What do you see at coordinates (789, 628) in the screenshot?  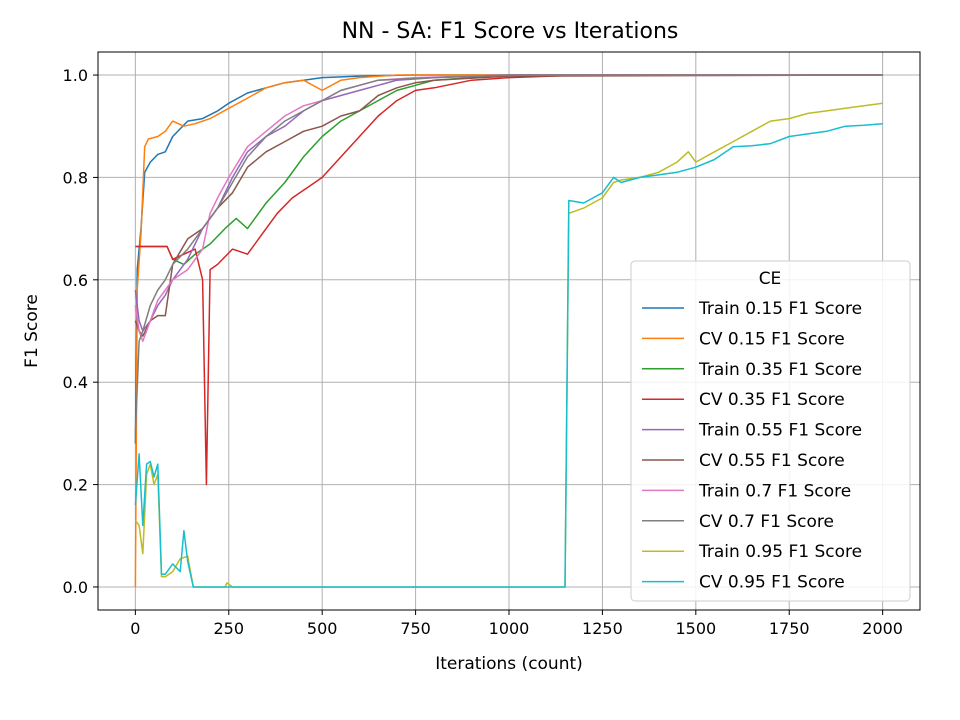 I see `x-tick-label: 1750` at bounding box center [789, 628].